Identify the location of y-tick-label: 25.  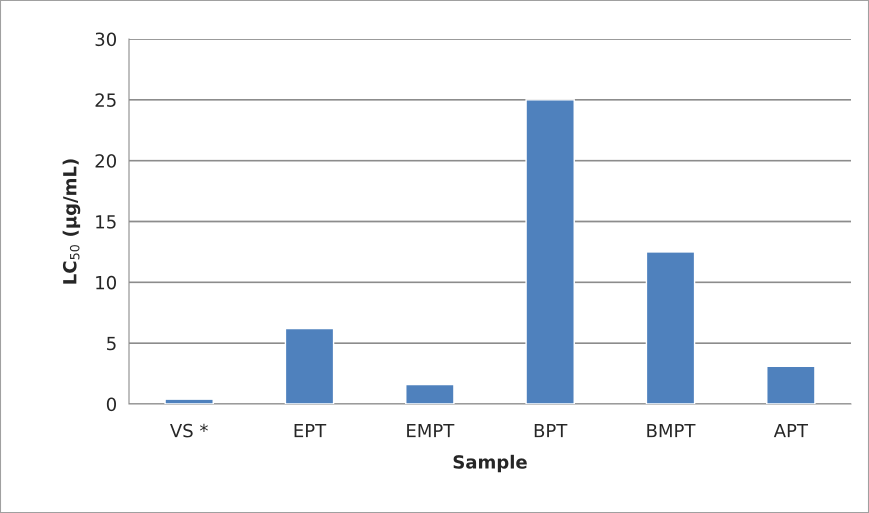
(106, 100).